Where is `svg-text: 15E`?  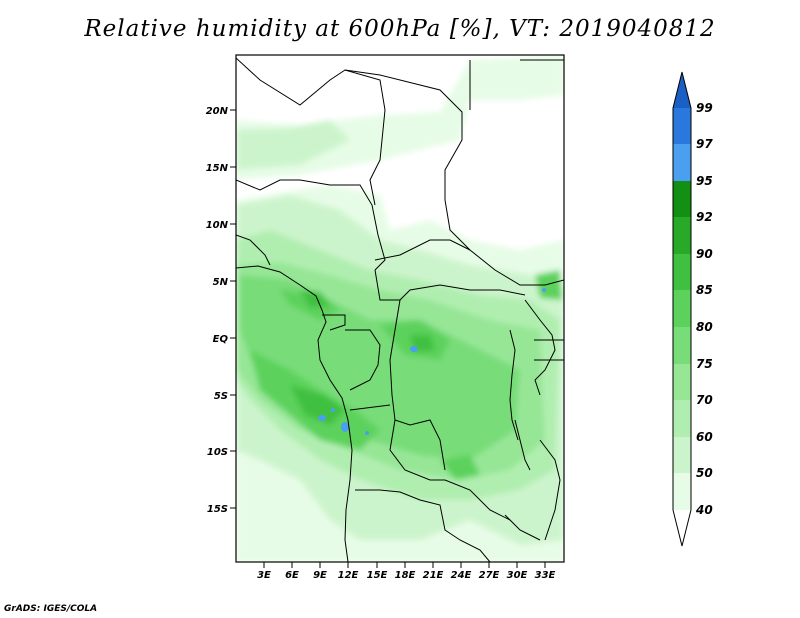 svg-text: 15E is located at coordinates (377, 575).